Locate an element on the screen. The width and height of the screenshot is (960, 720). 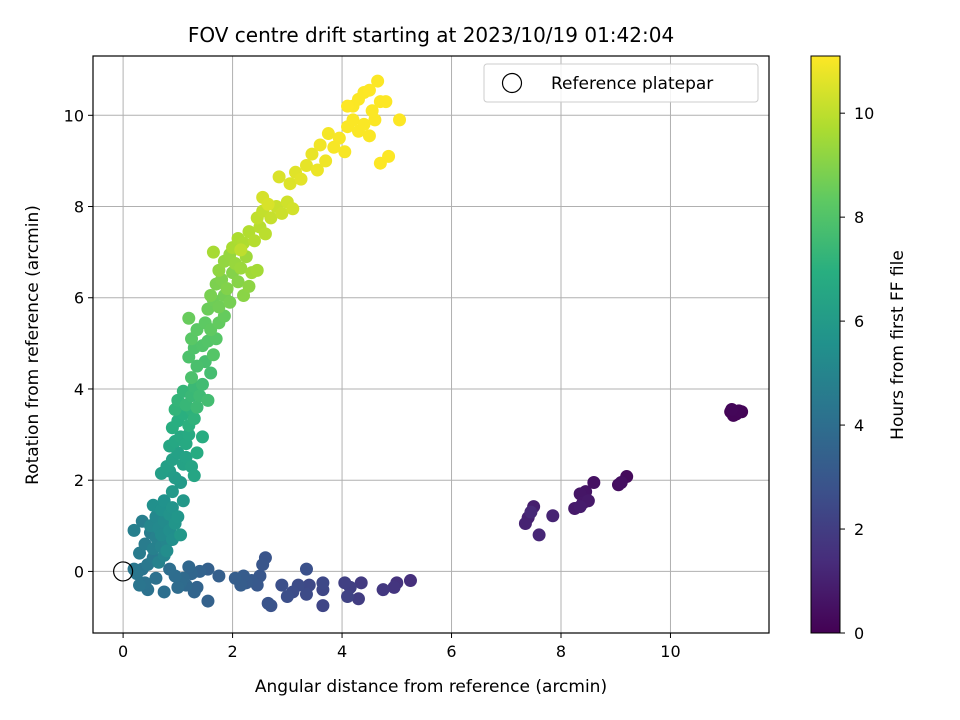
legend-label: Reference platepar is located at coordinates (632, 84).